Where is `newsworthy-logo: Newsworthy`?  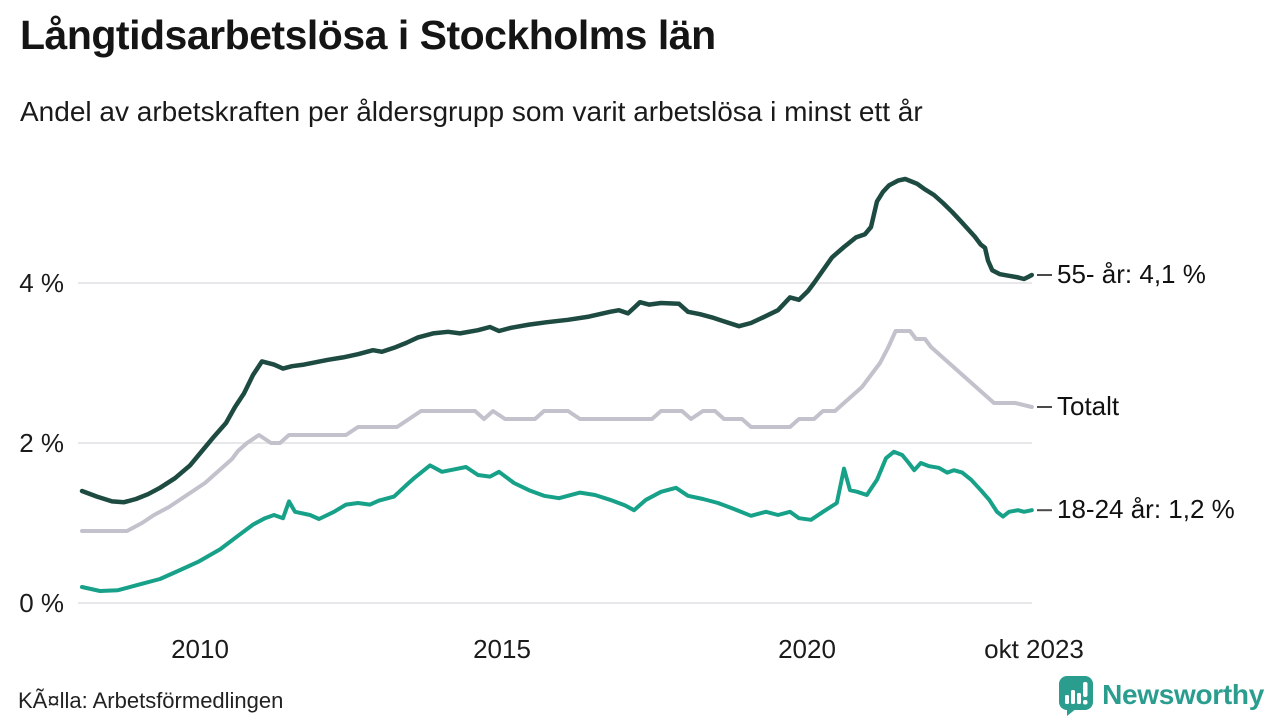
newsworthy-logo: Newsworthy is located at coordinates (1160, 695).